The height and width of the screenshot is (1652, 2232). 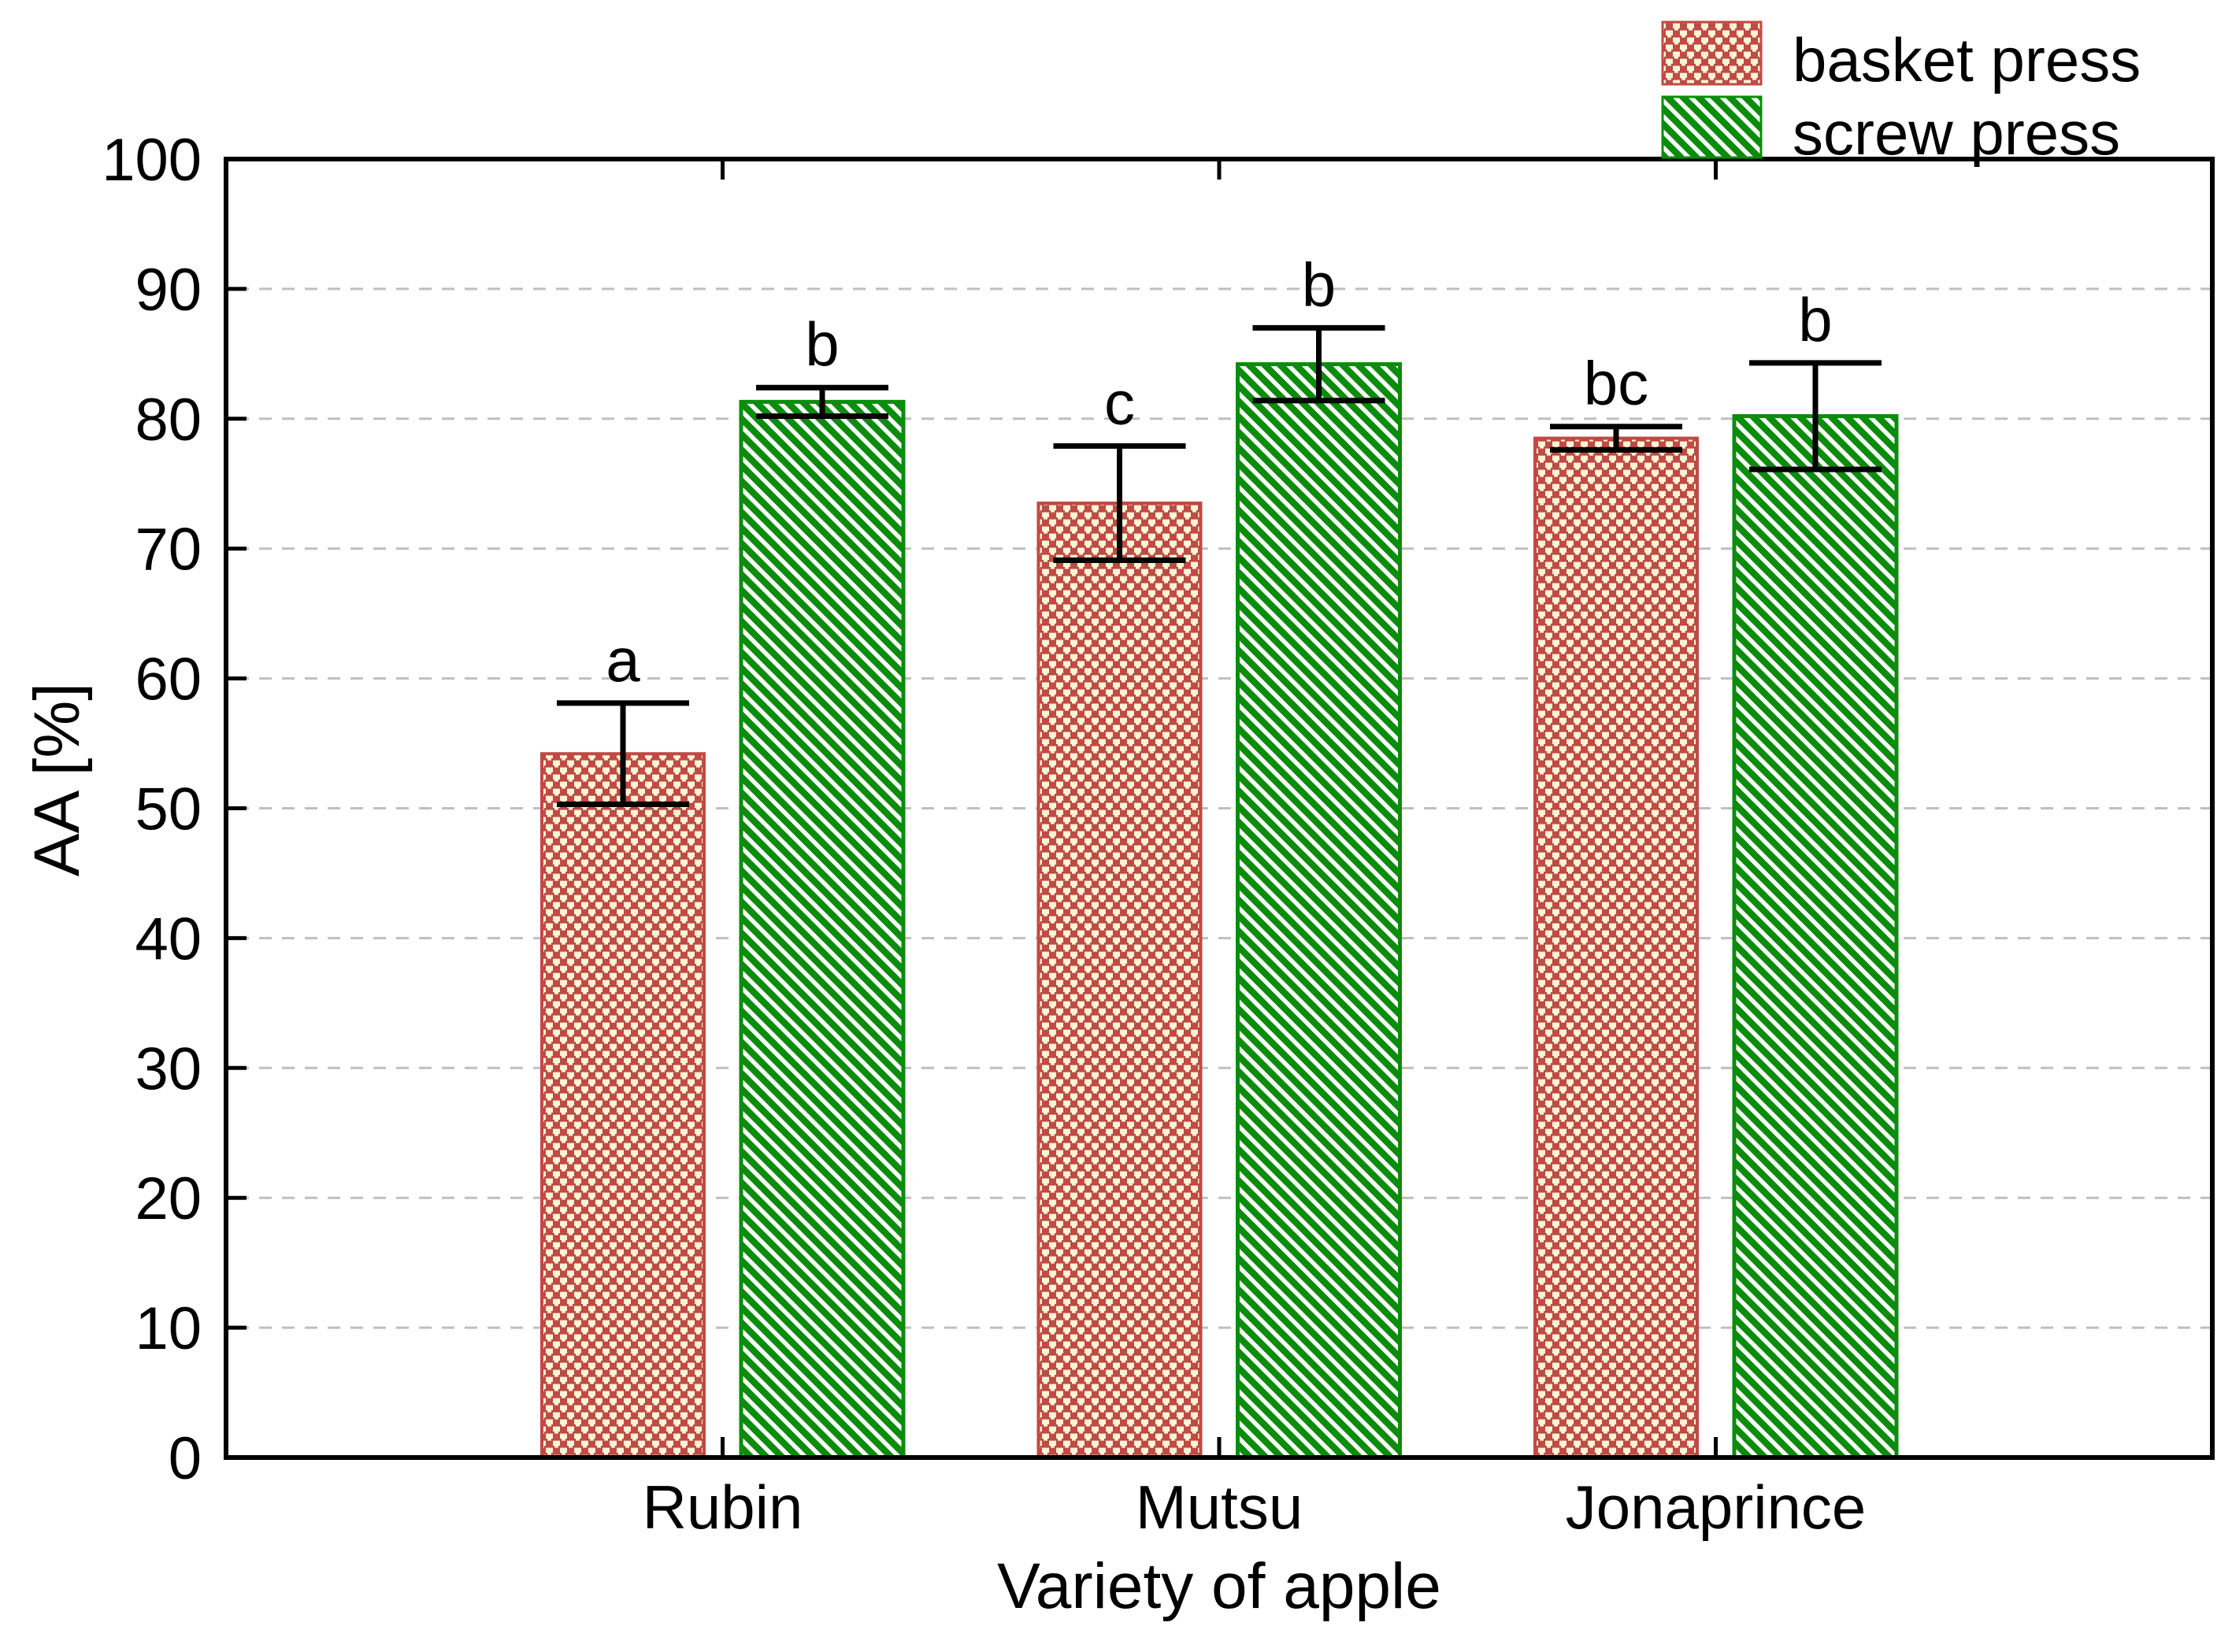 What do you see at coordinates (152, 160) in the screenshot?
I see `y-tick-label-100: 100` at bounding box center [152, 160].